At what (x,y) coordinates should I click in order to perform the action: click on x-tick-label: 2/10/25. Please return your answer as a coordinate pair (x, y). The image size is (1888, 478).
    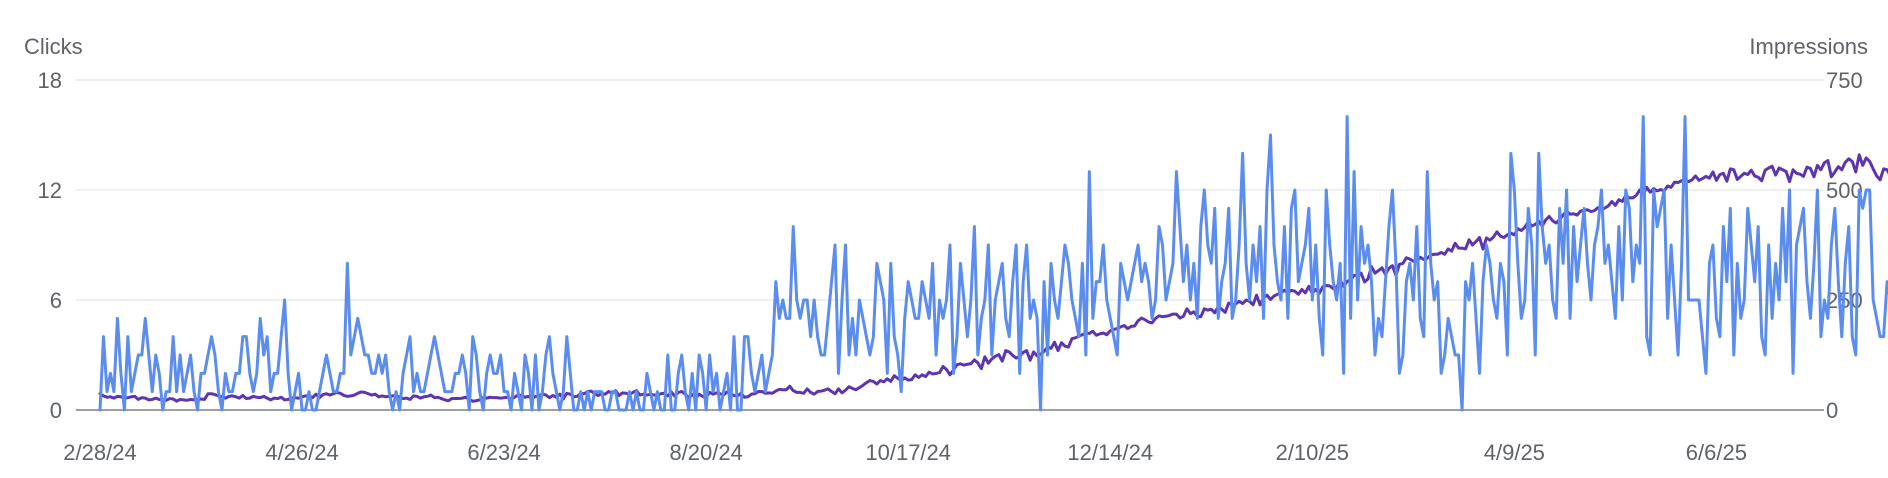
    Looking at the image, I should click on (1312, 452).